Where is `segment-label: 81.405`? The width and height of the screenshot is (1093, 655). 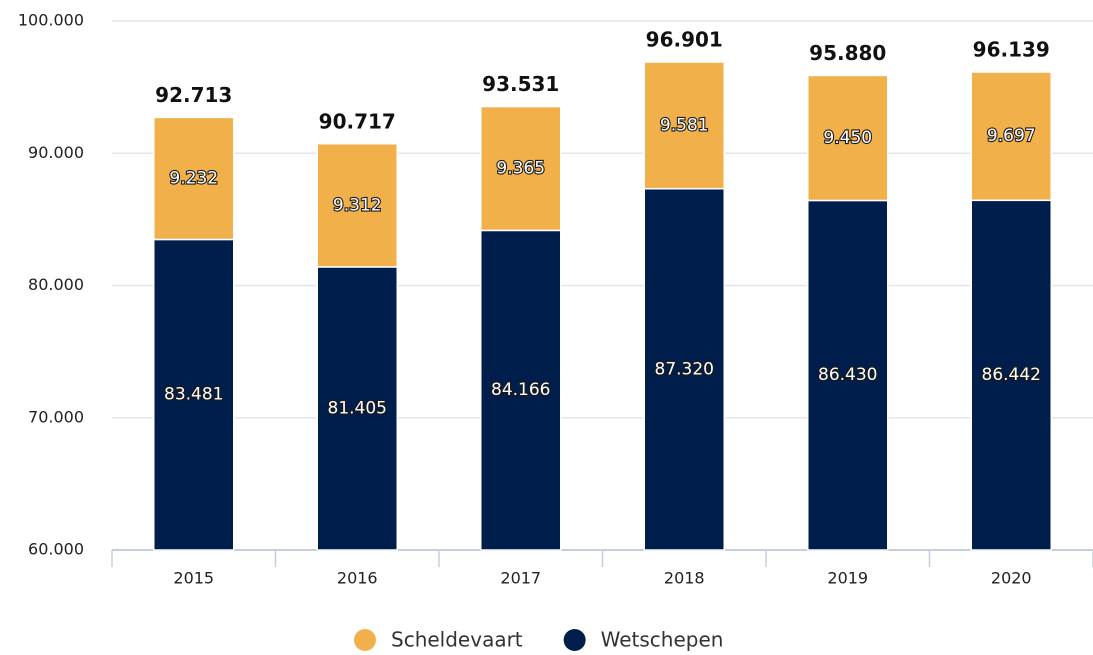
segment-label: 81.405 is located at coordinates (357, 408).